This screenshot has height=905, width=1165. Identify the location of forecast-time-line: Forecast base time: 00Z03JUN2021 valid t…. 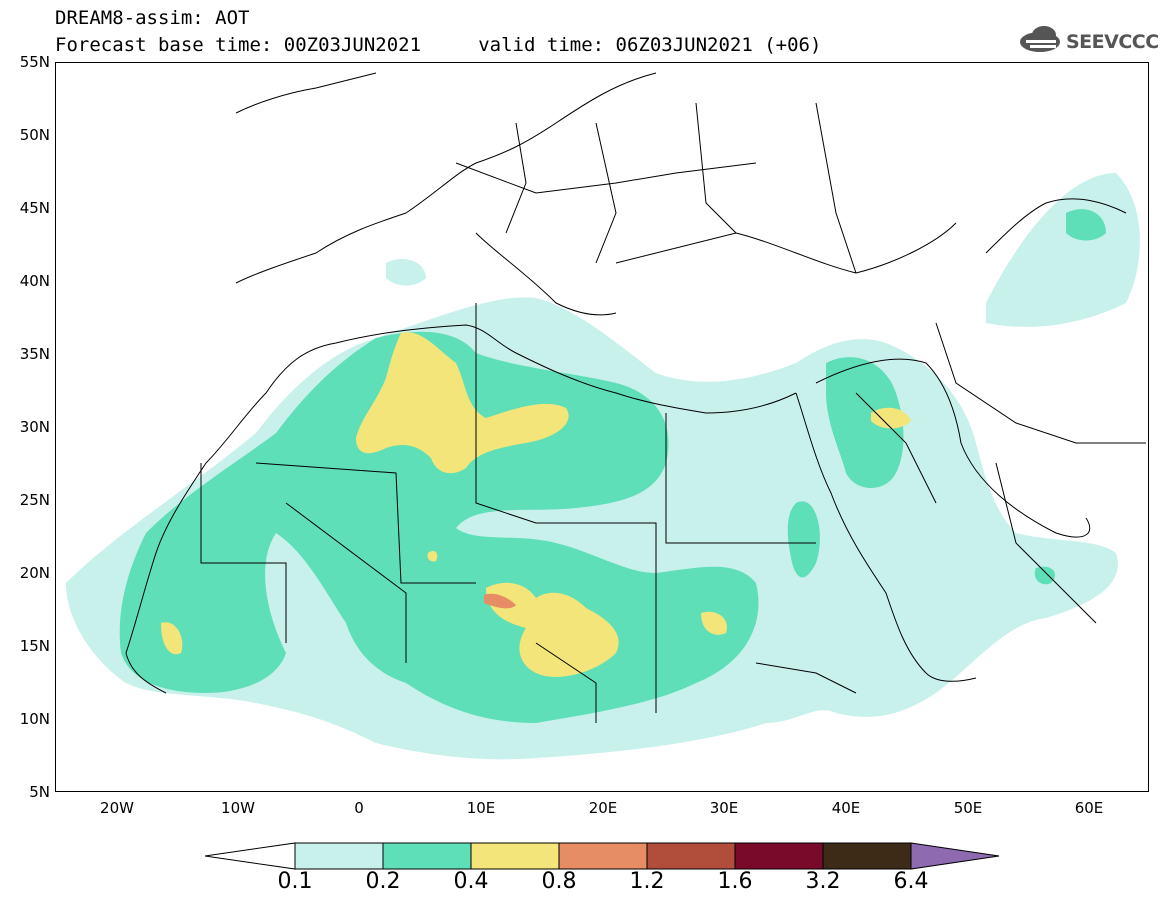
(438, 45).